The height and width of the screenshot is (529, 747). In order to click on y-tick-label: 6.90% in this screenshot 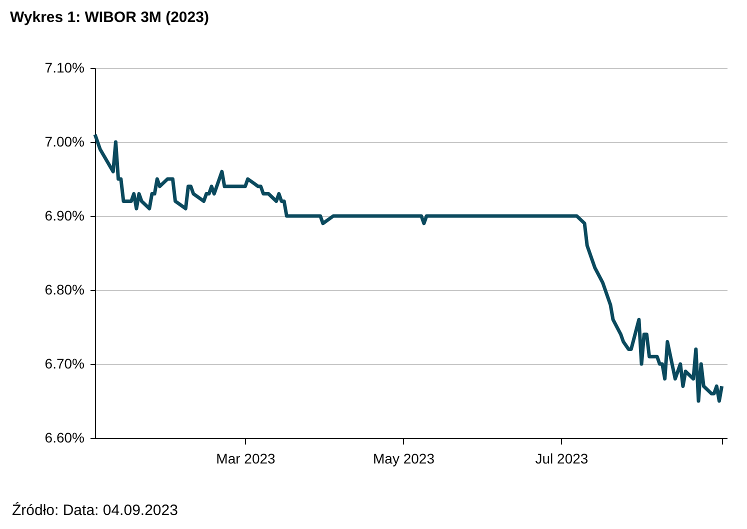, I will do `click(64, 216)`.